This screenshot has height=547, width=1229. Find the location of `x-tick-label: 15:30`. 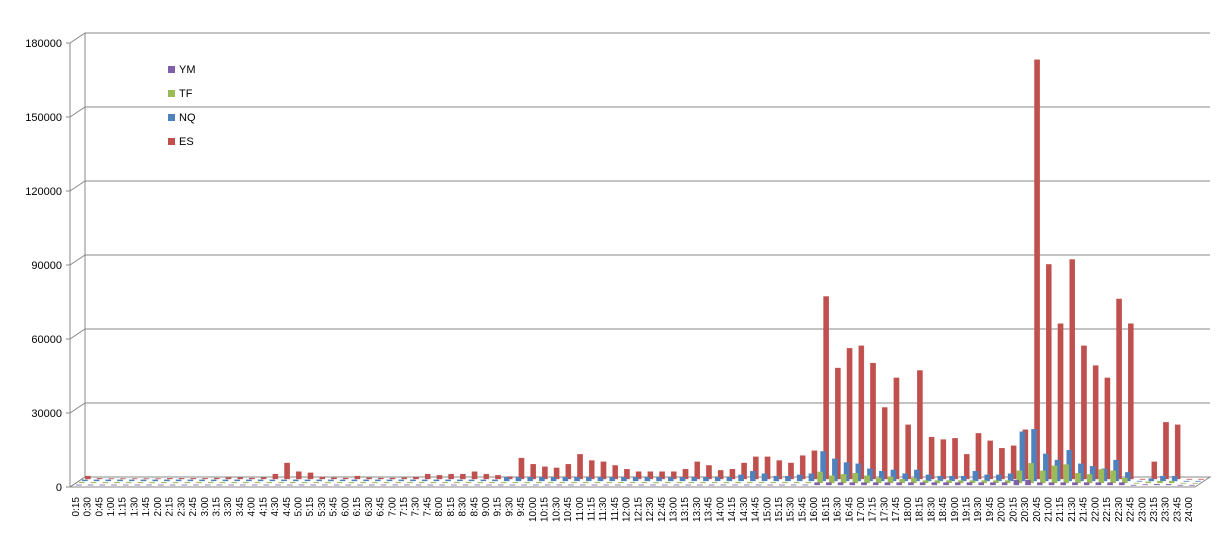

x-tick-label: 15:30 is located at coordinates (791, 509).